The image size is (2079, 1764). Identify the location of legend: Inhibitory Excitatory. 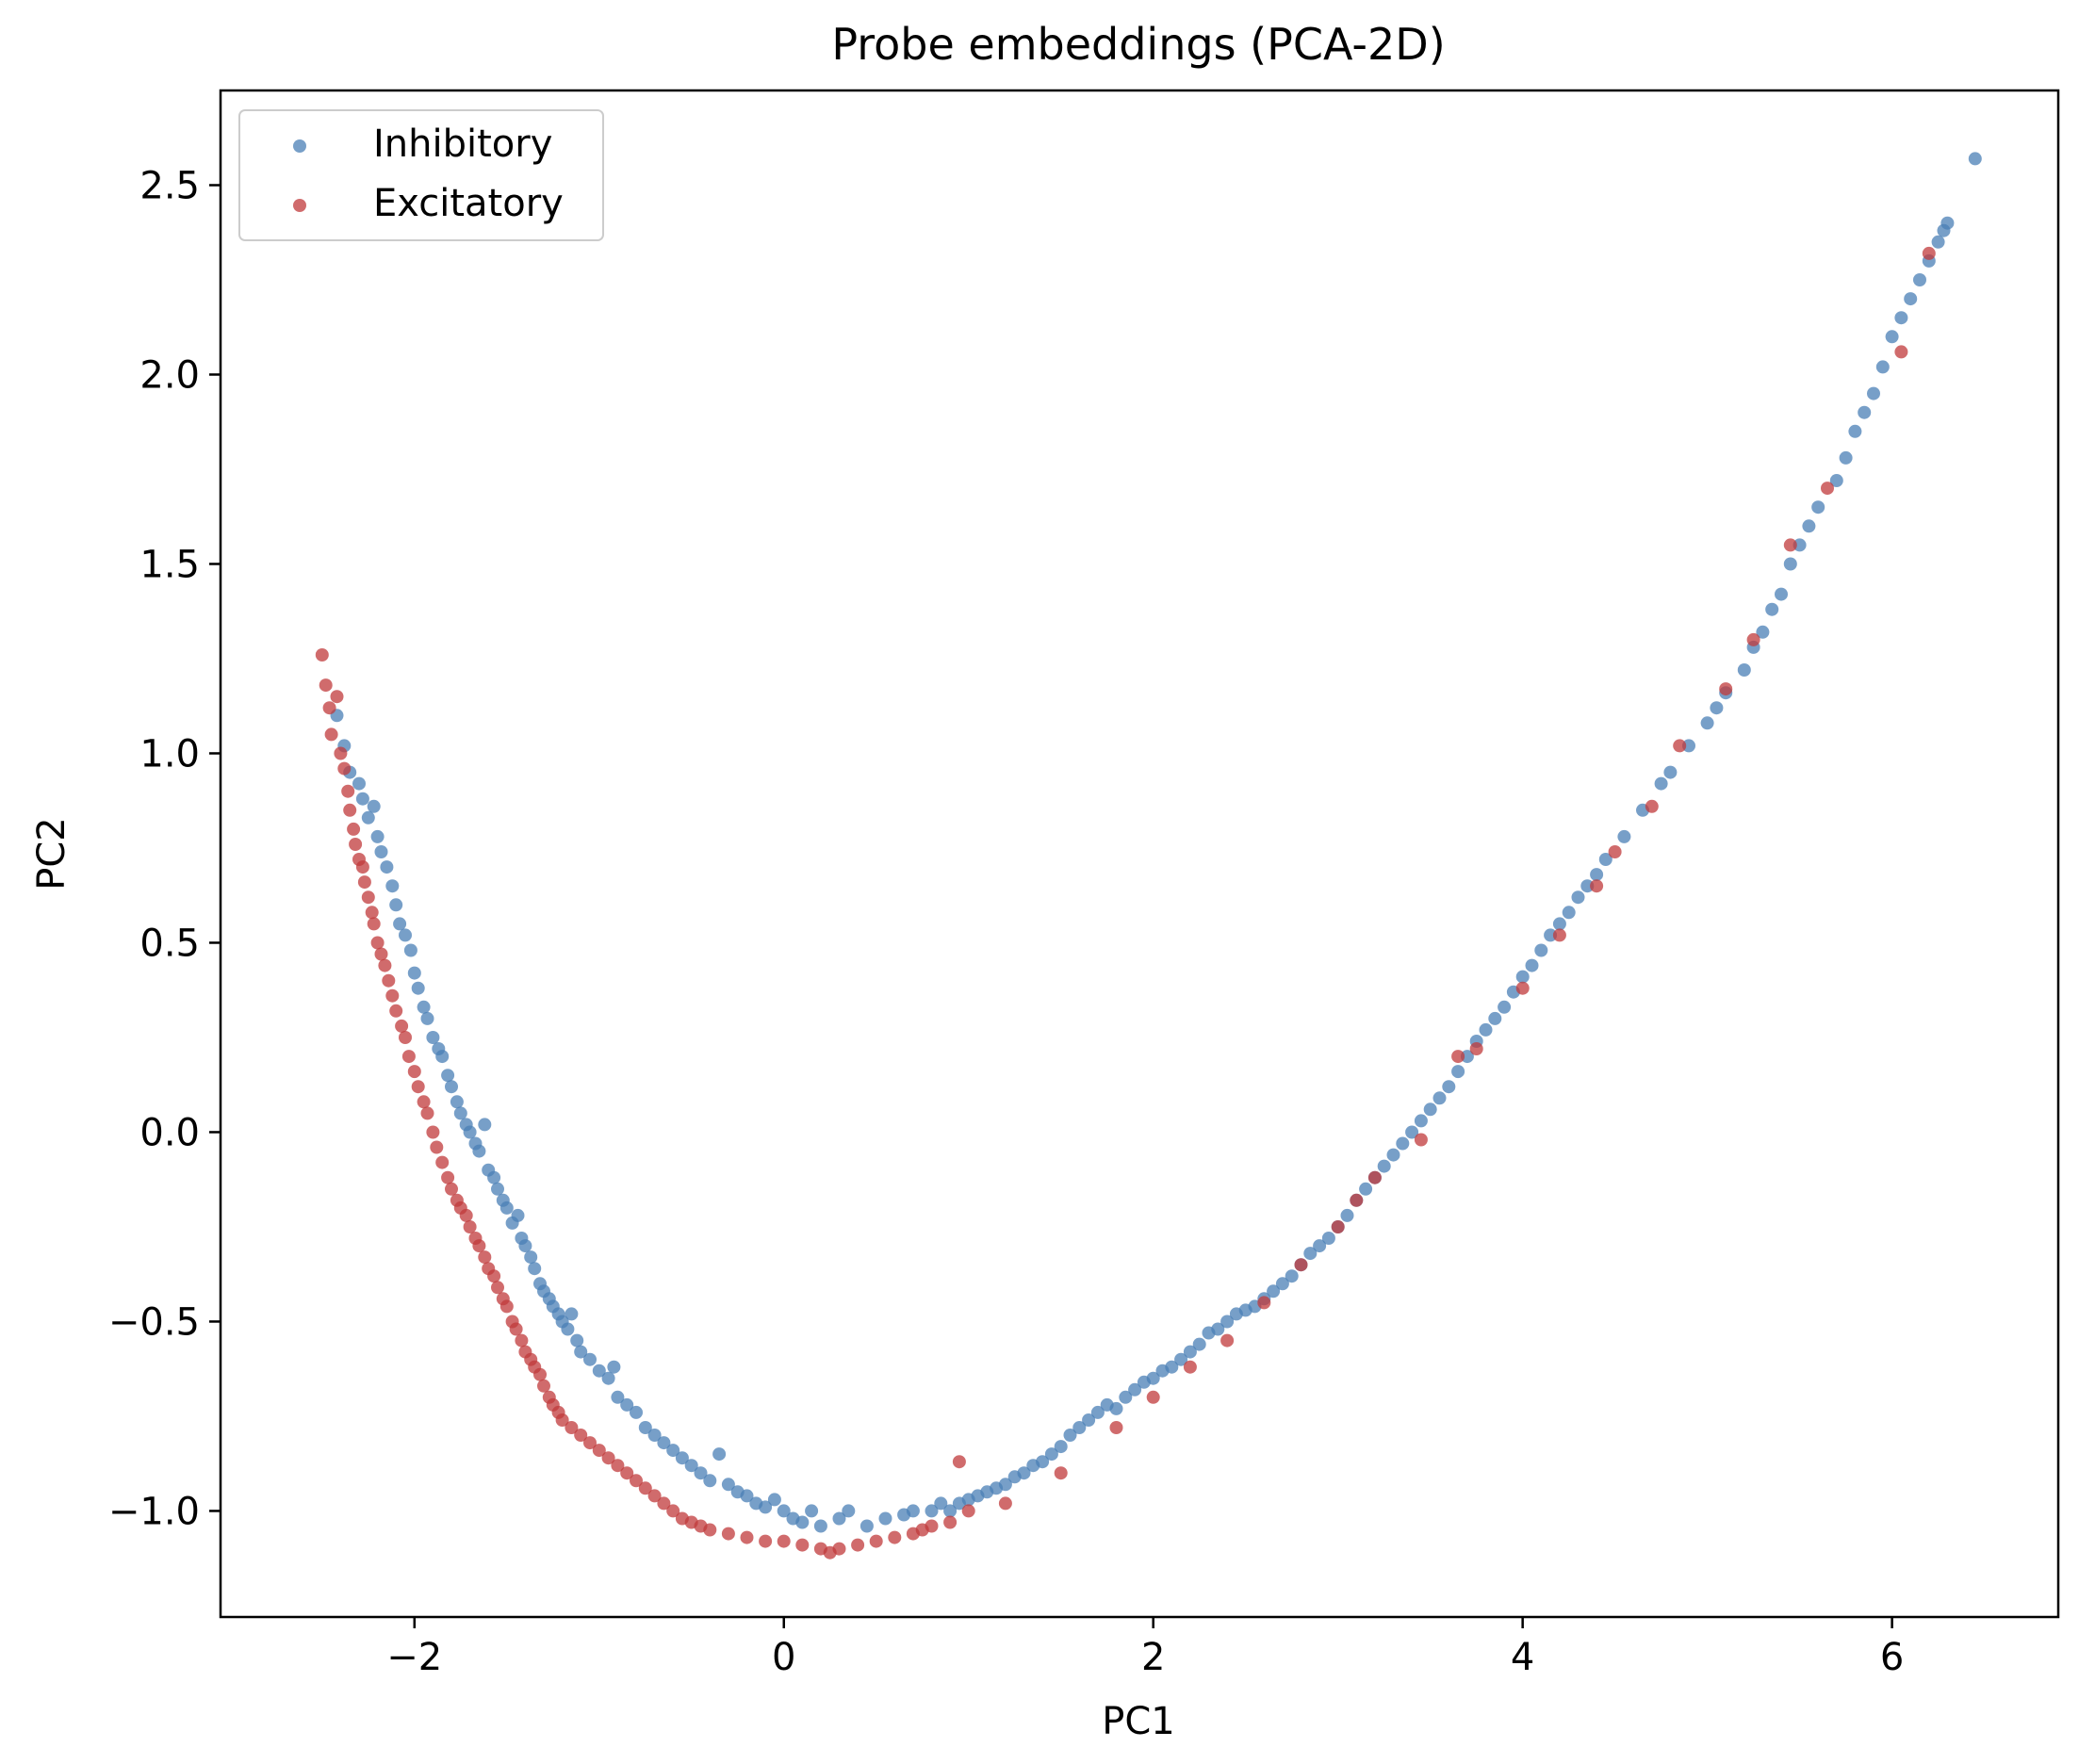
(421, 175).